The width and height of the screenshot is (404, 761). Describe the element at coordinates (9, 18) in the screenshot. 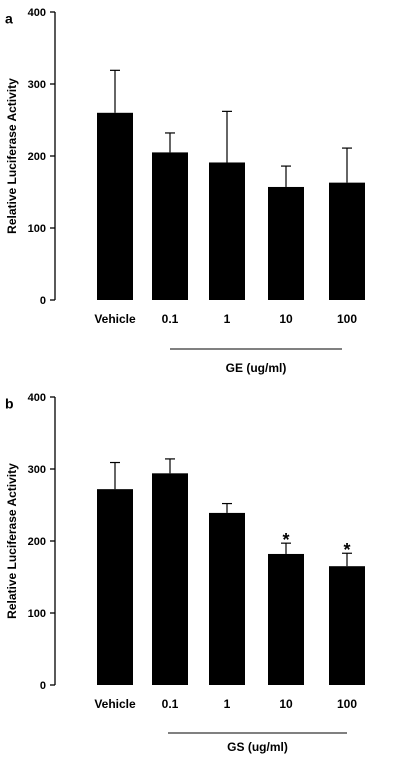

I see `panel-label: a` at that location.